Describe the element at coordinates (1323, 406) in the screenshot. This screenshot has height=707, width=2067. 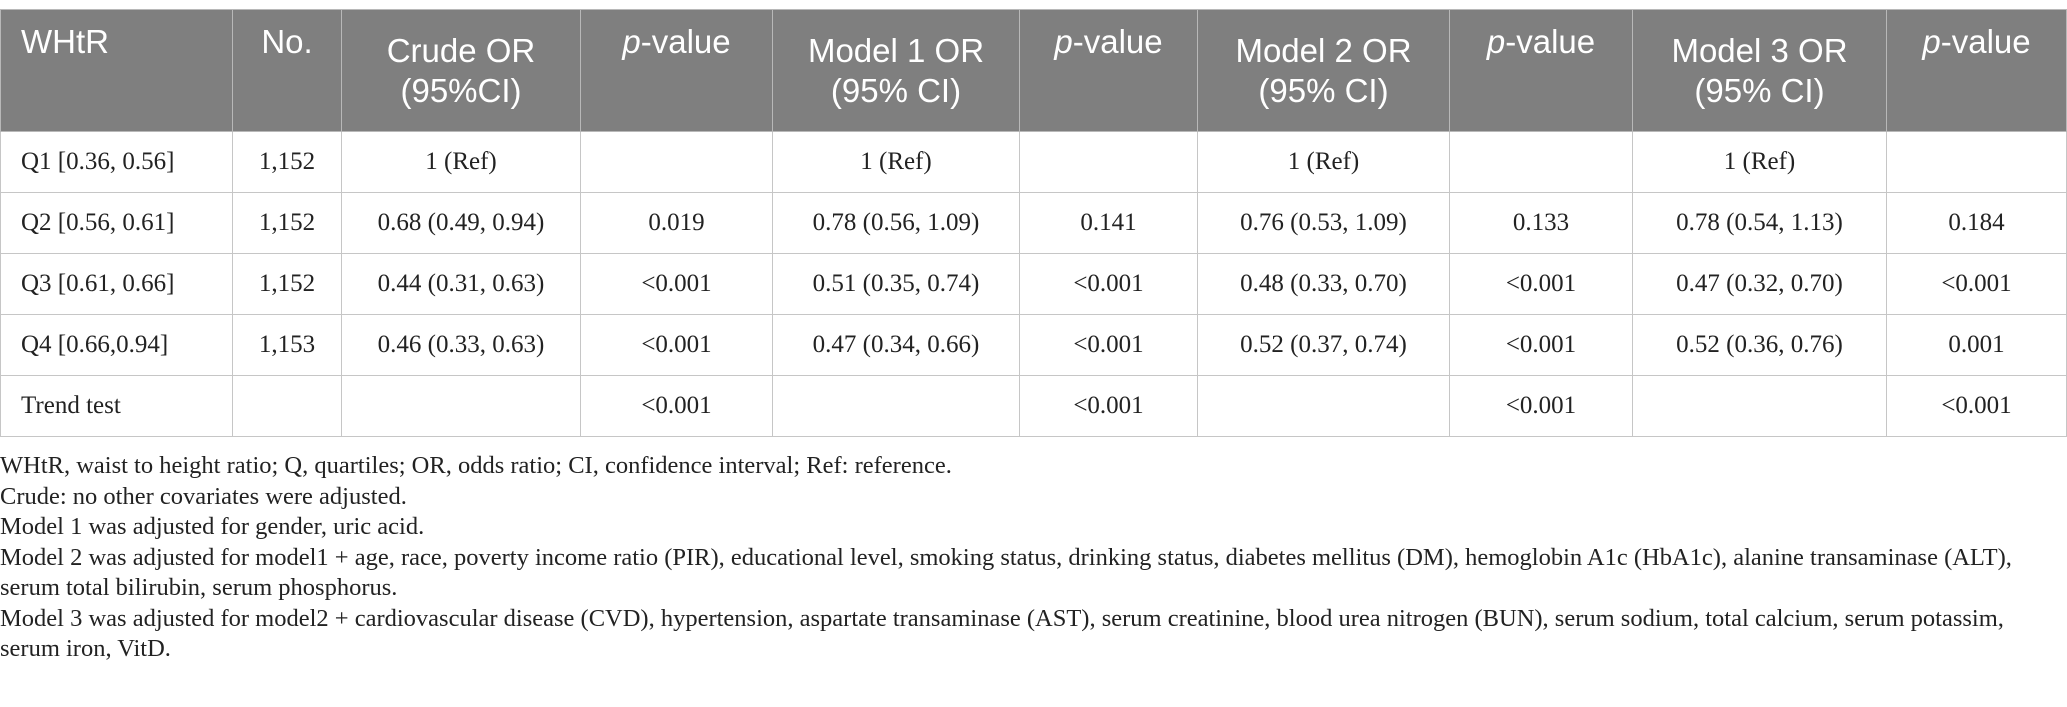
I see `cell-model2-or` at that location.